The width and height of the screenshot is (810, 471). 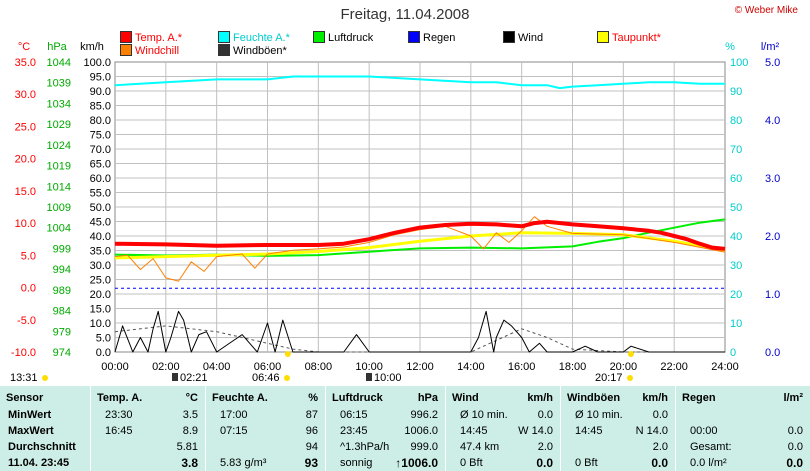 I want to click on stats-row: 5.81, so click(x=148, y=447).